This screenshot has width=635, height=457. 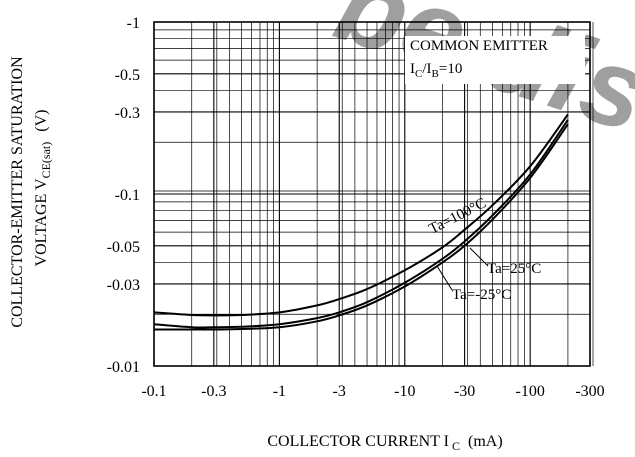 I want to click on annotation-line1: COMMON EMITTER, so click(x=479, y=46).